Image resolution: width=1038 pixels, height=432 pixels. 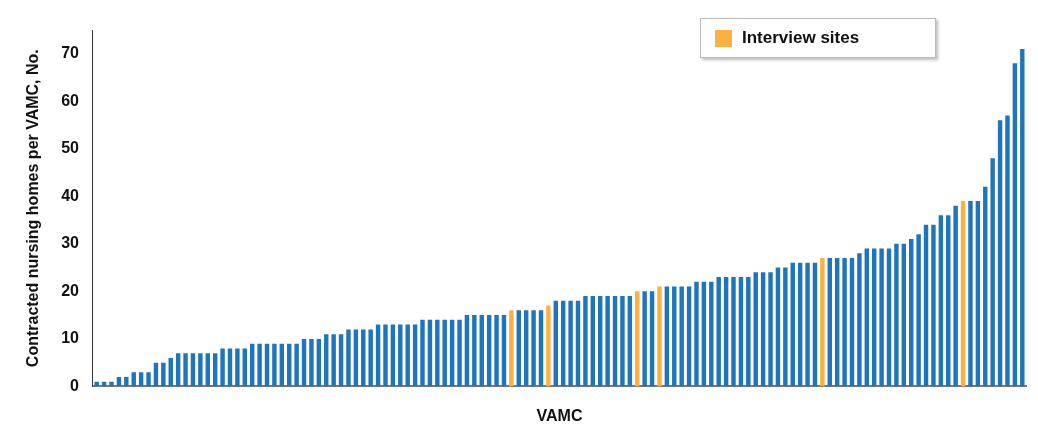 I want to click on y-tick-label: 30, so click(x=70, y=243).